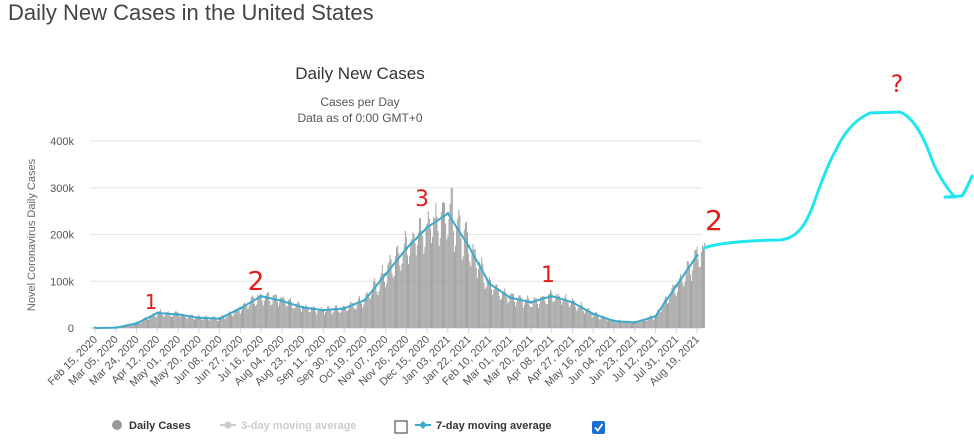 Image resolution: width=974 pixels, height=441 pixels. What do you see at coordinates (422, 199) in the screenshot?
I see `annotation-wave-3: 3` at bounding box center [422, 199].